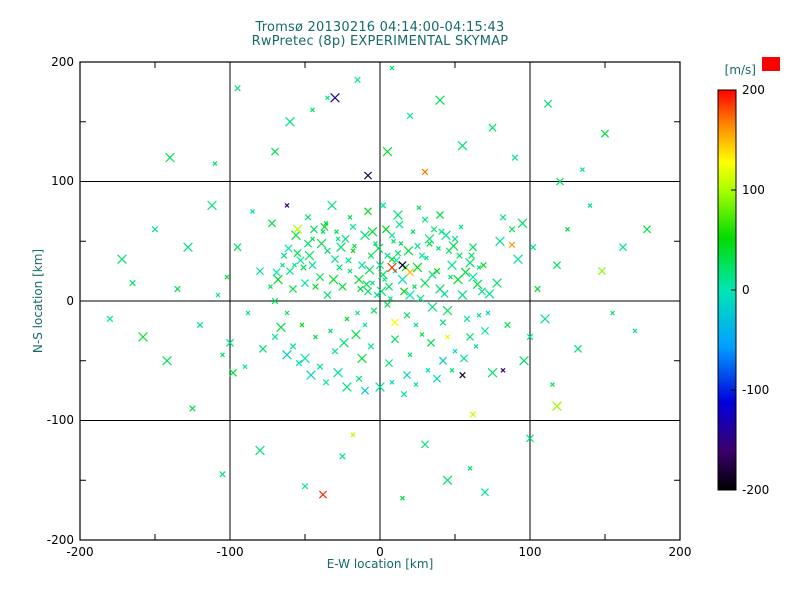 Image resolution: width=800 pixels, height=600 pixels. Describe the element at coordinates (753, 190) in the screenshot. I see `colorbar-tick-label: 100` at that location.